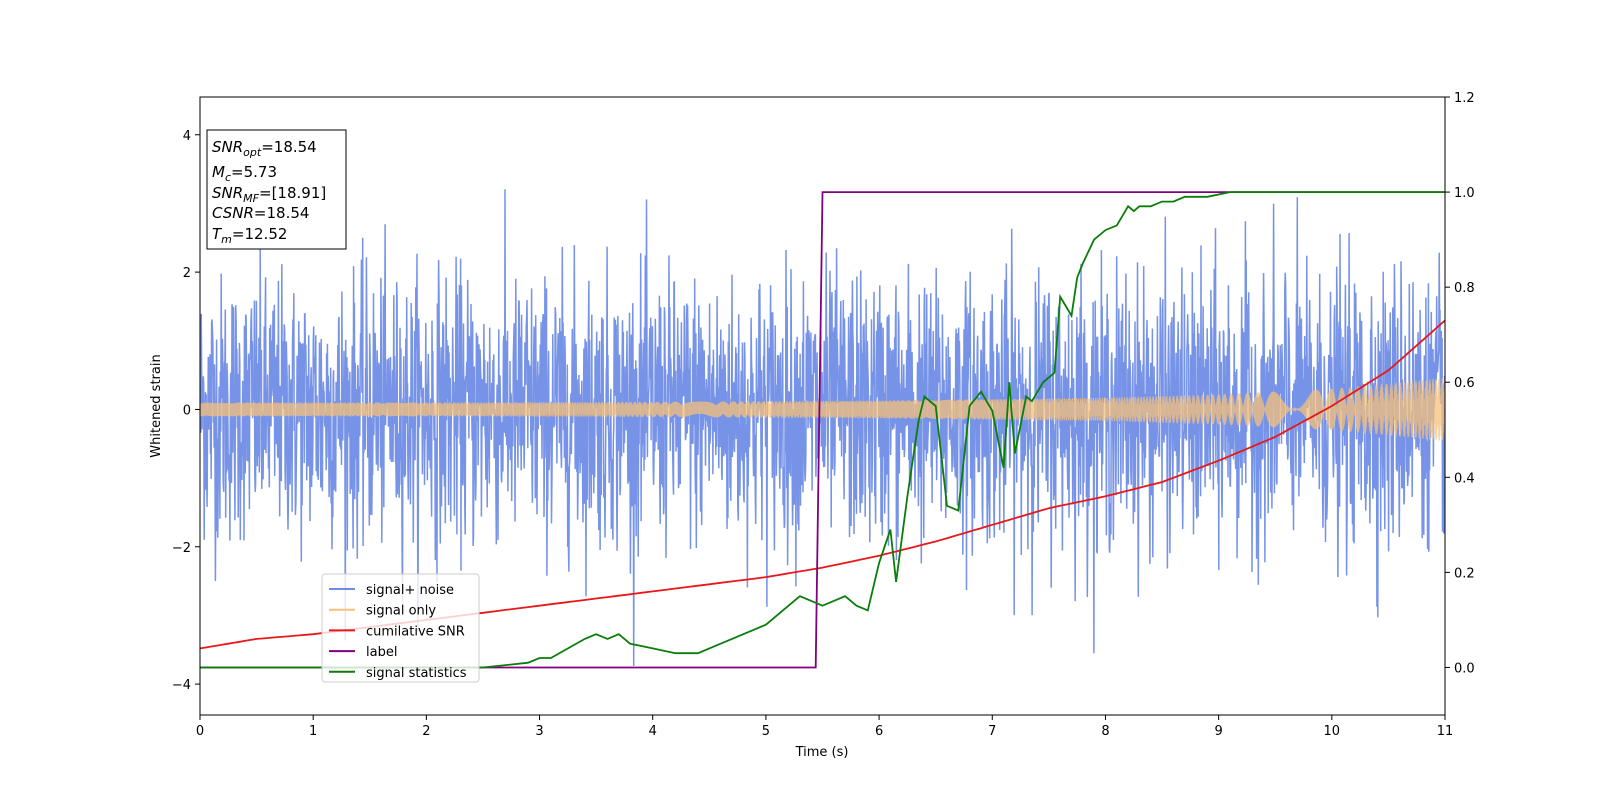 The height and width of the screenshot is (800, 1600). I want to click on info-line: CSNR=18.54, so click(260, 213).